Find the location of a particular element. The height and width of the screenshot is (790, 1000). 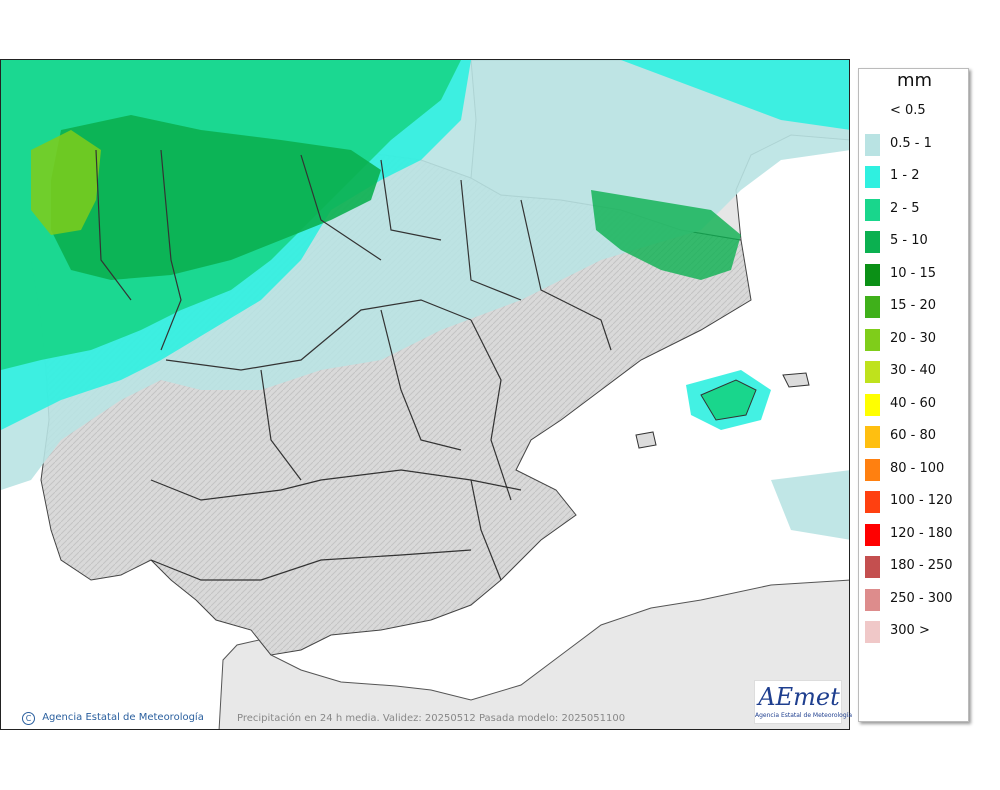

legend-label: < 0.5 is located at coordinates (908, 110).